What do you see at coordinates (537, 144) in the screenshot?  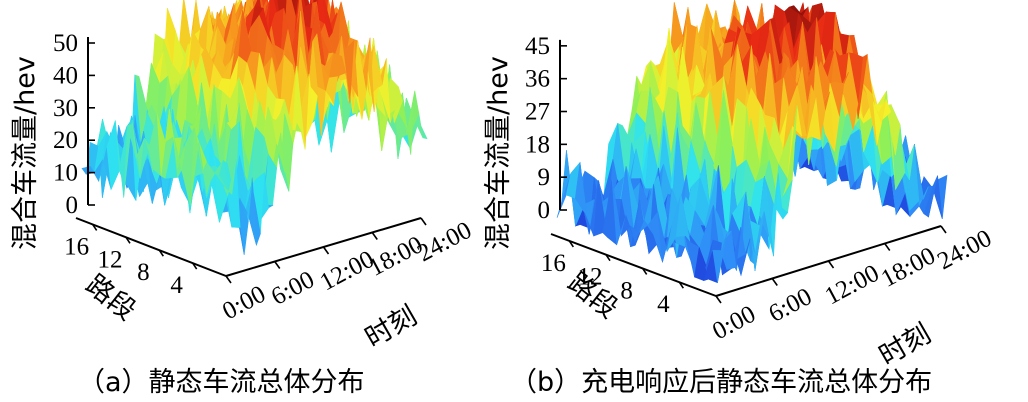 I see `z-tick-label: 18` at bounding box center [537, 144].